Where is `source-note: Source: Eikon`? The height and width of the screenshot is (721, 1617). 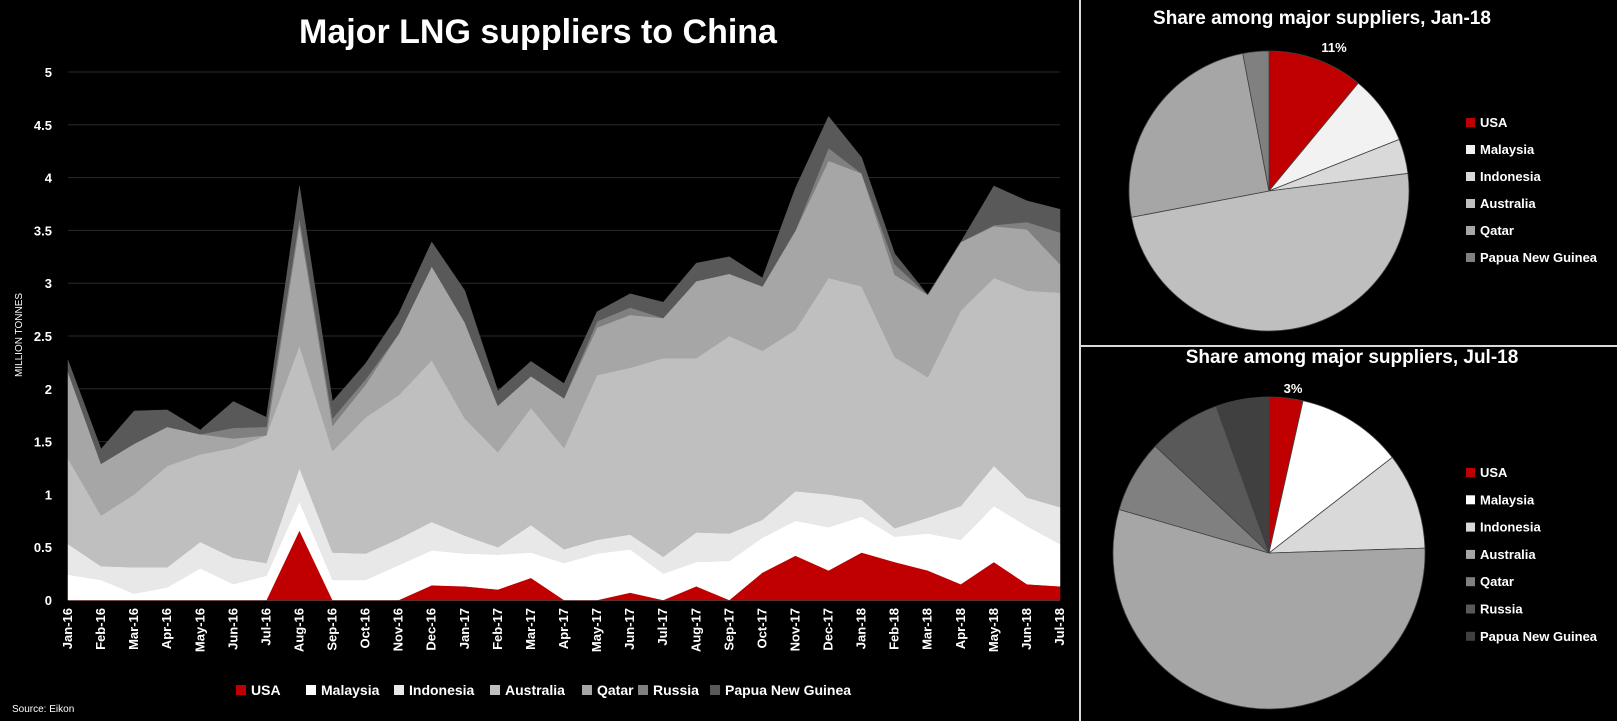
source-note: Source: Eikon is located at coordinates (43, 709).